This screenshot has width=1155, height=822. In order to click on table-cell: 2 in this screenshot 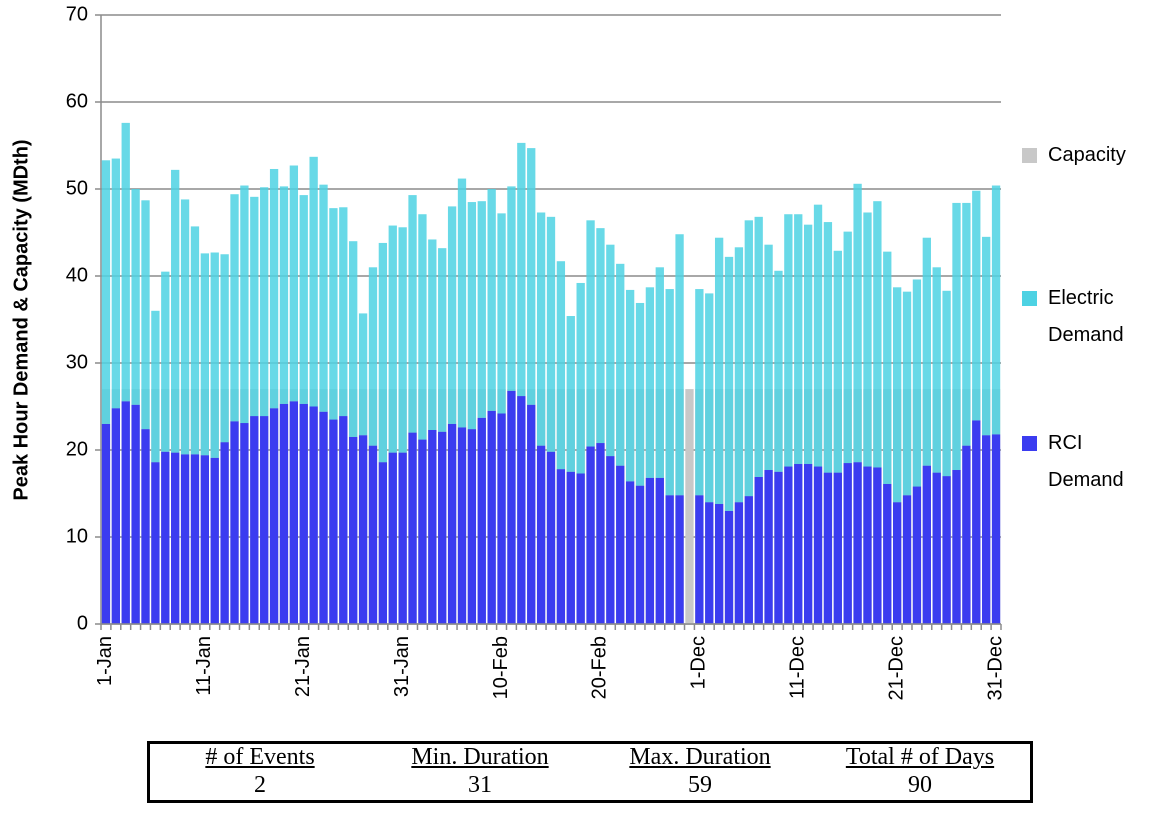, I will do `click(260, 785)`.